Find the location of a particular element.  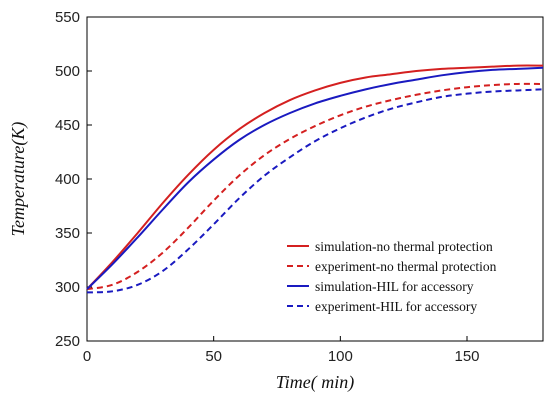

legend-label-0: simulation-no thermal protection is located at coordinates (404, 246).